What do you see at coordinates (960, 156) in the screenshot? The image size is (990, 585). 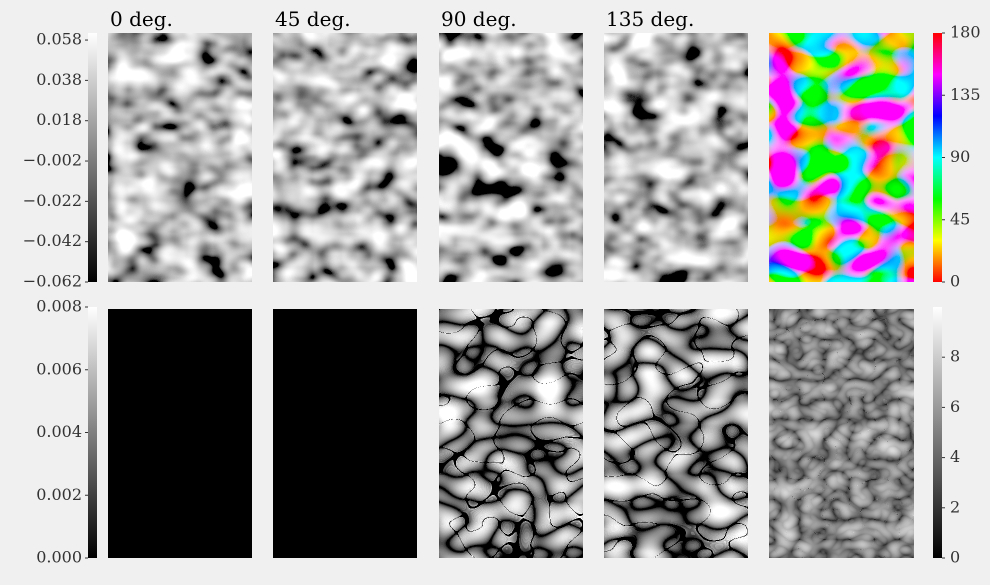 I see `colorbar-tick-label: 90` at bounding box center [960, 156].